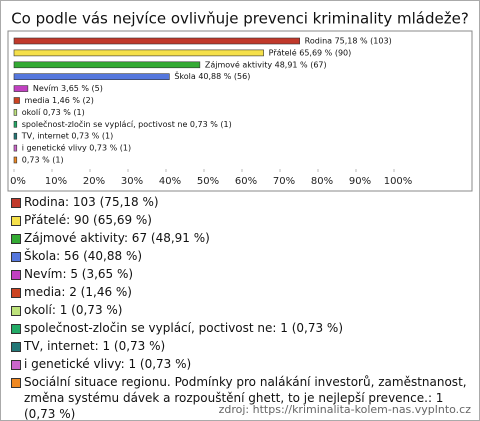 The image size is (480, 421). I want to click on legend-item: okolí: 1 (0,73 %), so click(240, 310).